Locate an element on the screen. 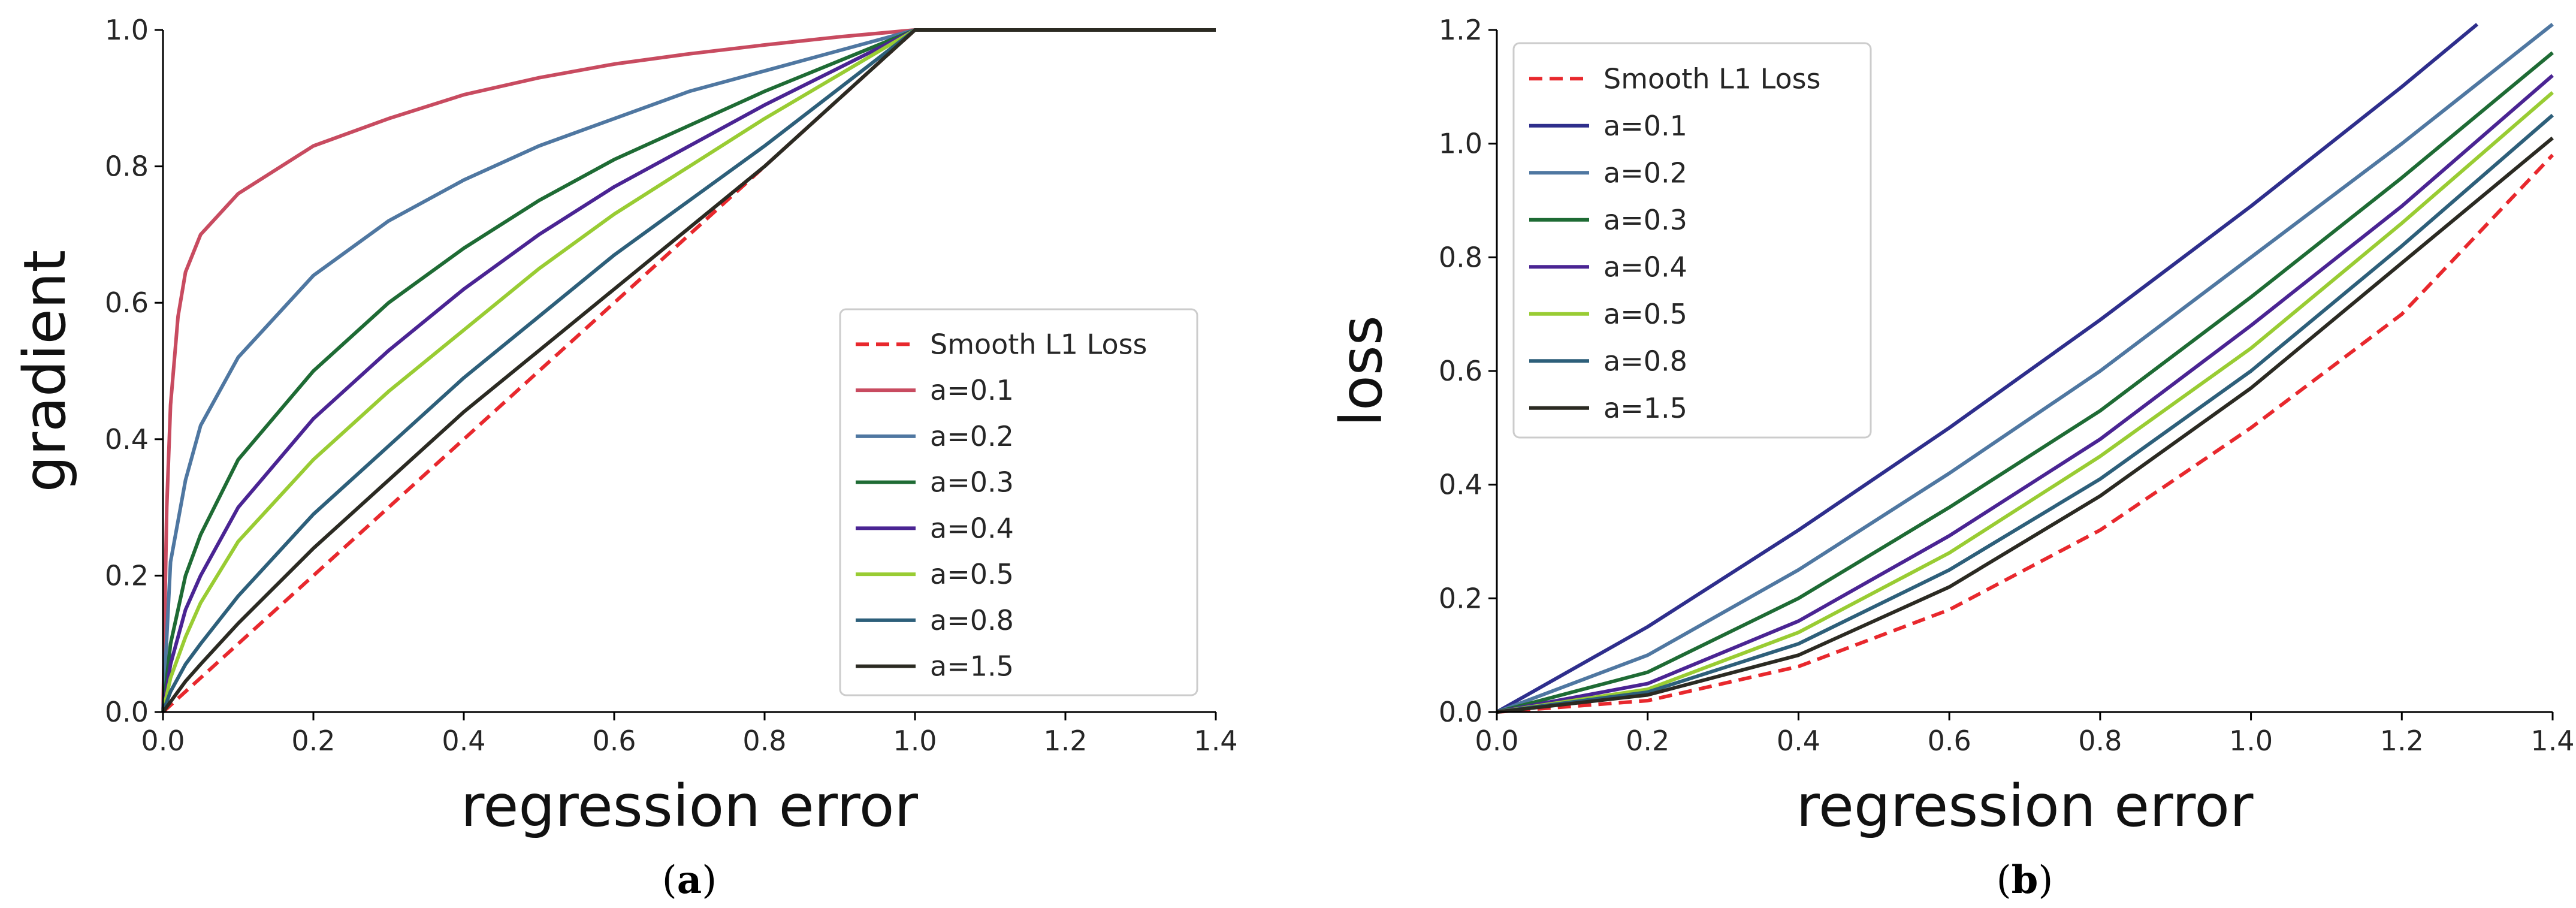  y-tick-label: 1.2 is located at coordinates (1460, 30).